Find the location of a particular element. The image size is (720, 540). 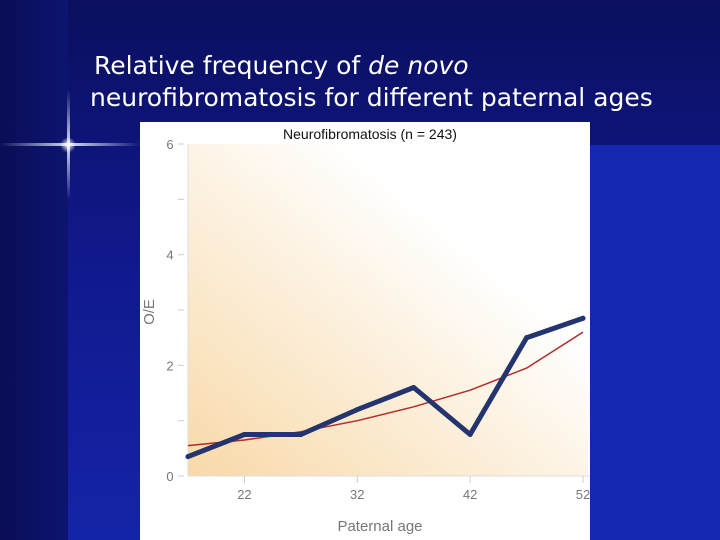

background-right-band is located at coordinates (655, 342).